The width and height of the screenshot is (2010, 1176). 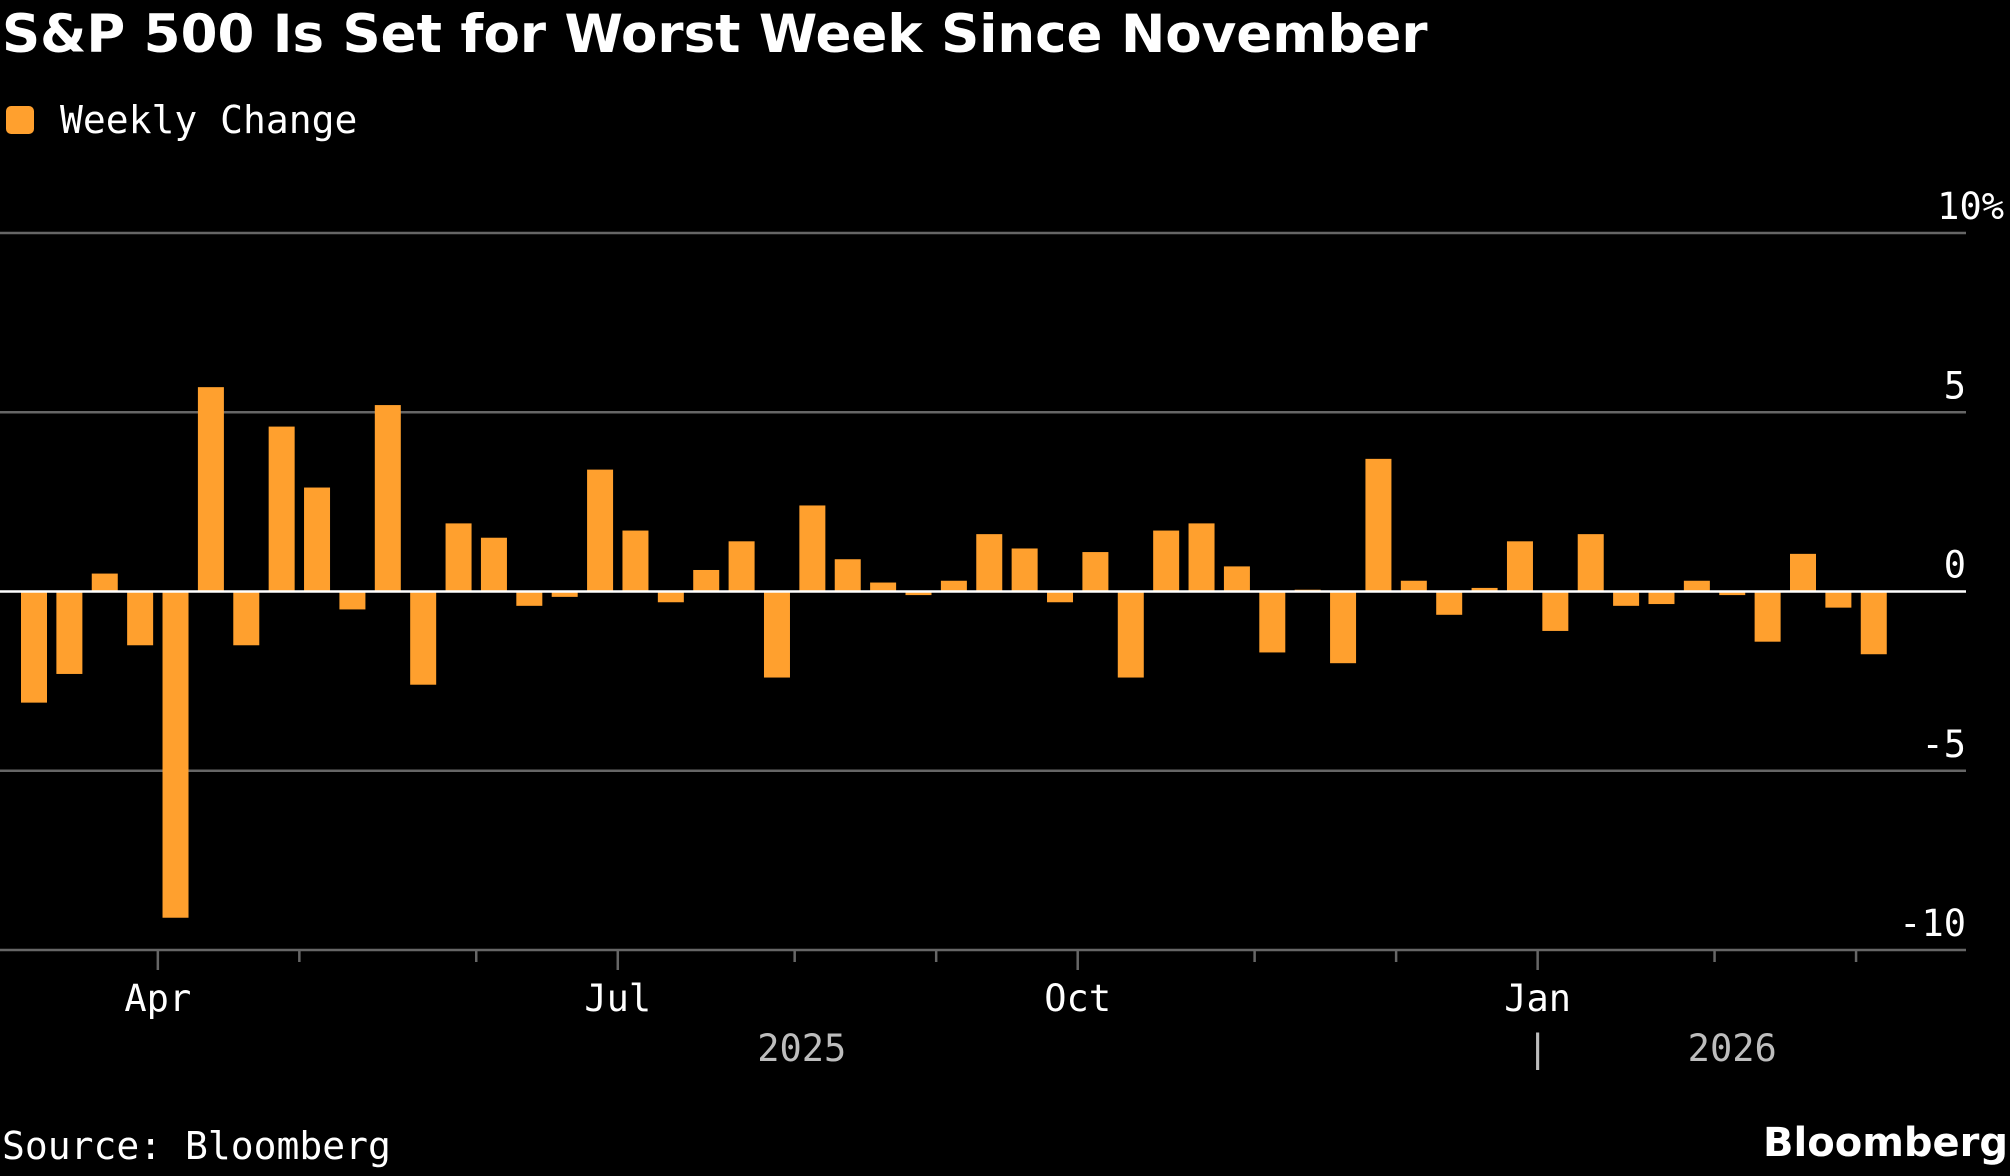 I want to click on source-note: Source: Bloomberg, so click(x=196, y=1146).